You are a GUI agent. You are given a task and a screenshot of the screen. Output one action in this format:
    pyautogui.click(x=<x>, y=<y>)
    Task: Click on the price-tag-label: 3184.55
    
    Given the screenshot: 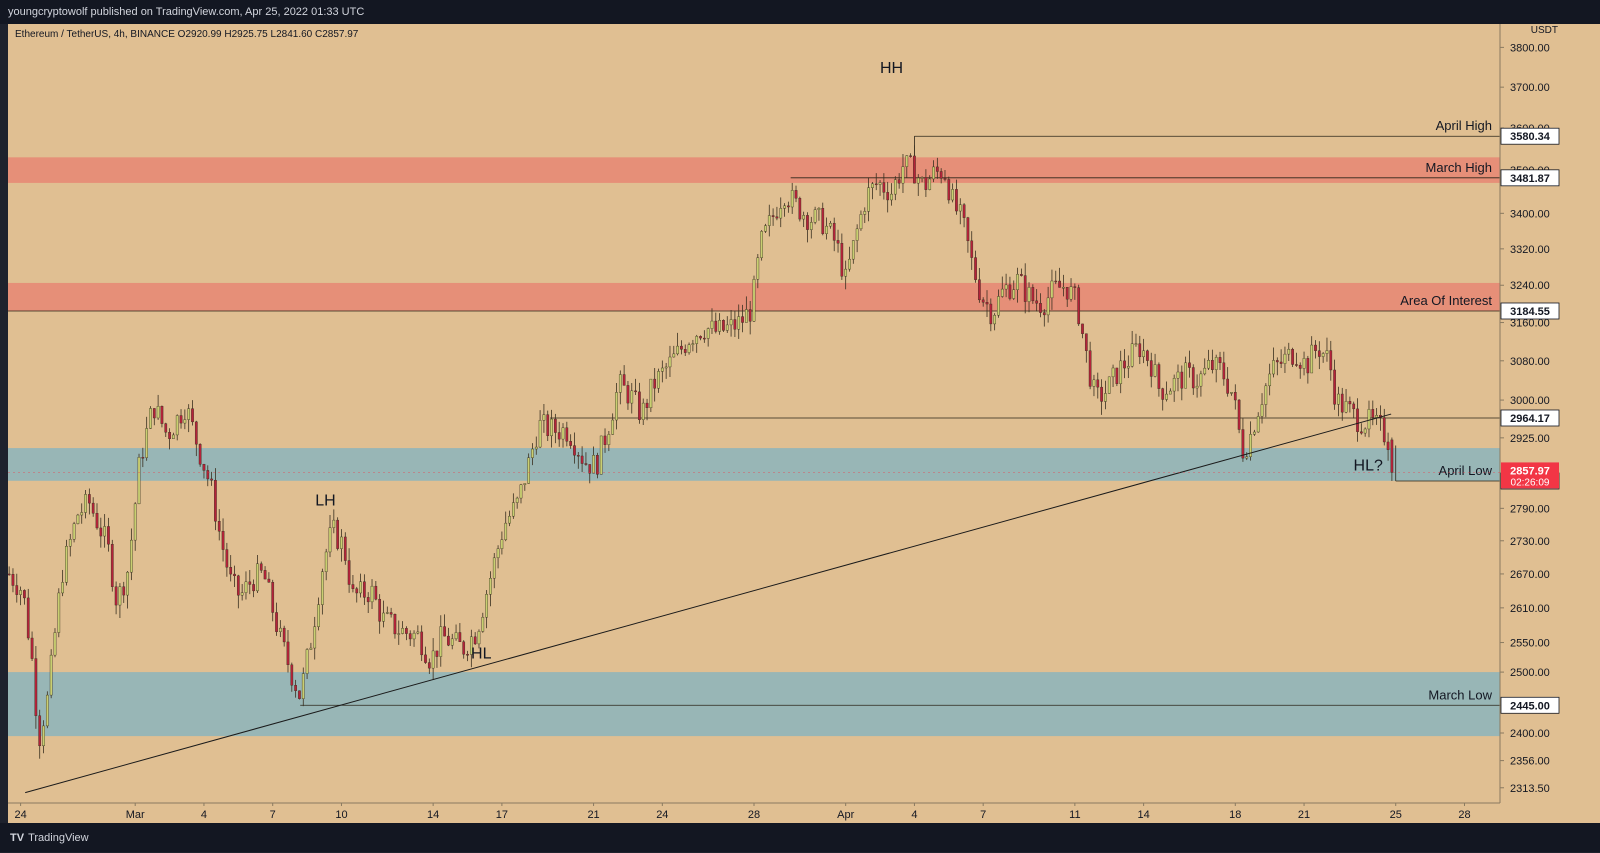 What is the action you would take?
    pyautogui.click(x=1530, y=312)
    